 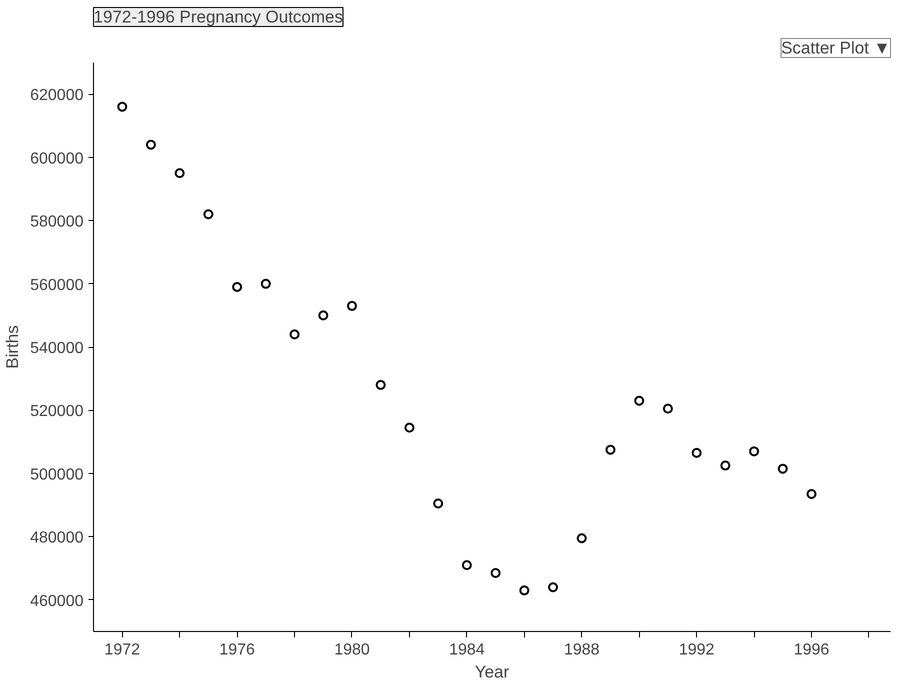 I want to click on y-tick-label: 500000, so click(x=57, y=475).